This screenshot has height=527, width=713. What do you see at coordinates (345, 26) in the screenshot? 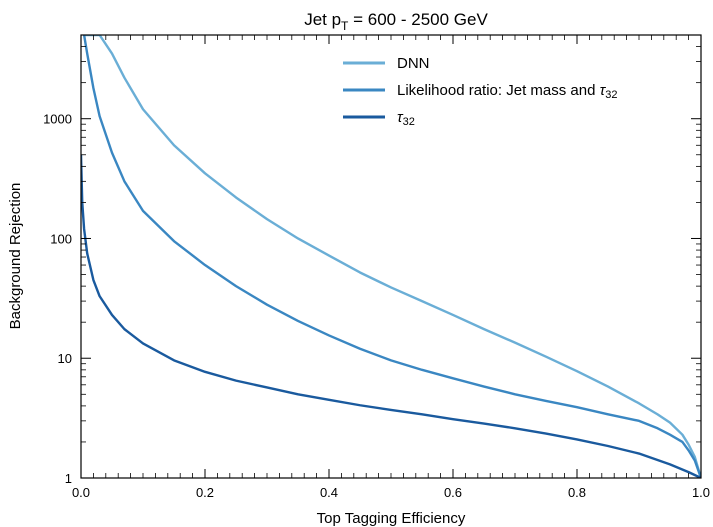
I see `title-subscript: T` at bounding box center [345, 26].